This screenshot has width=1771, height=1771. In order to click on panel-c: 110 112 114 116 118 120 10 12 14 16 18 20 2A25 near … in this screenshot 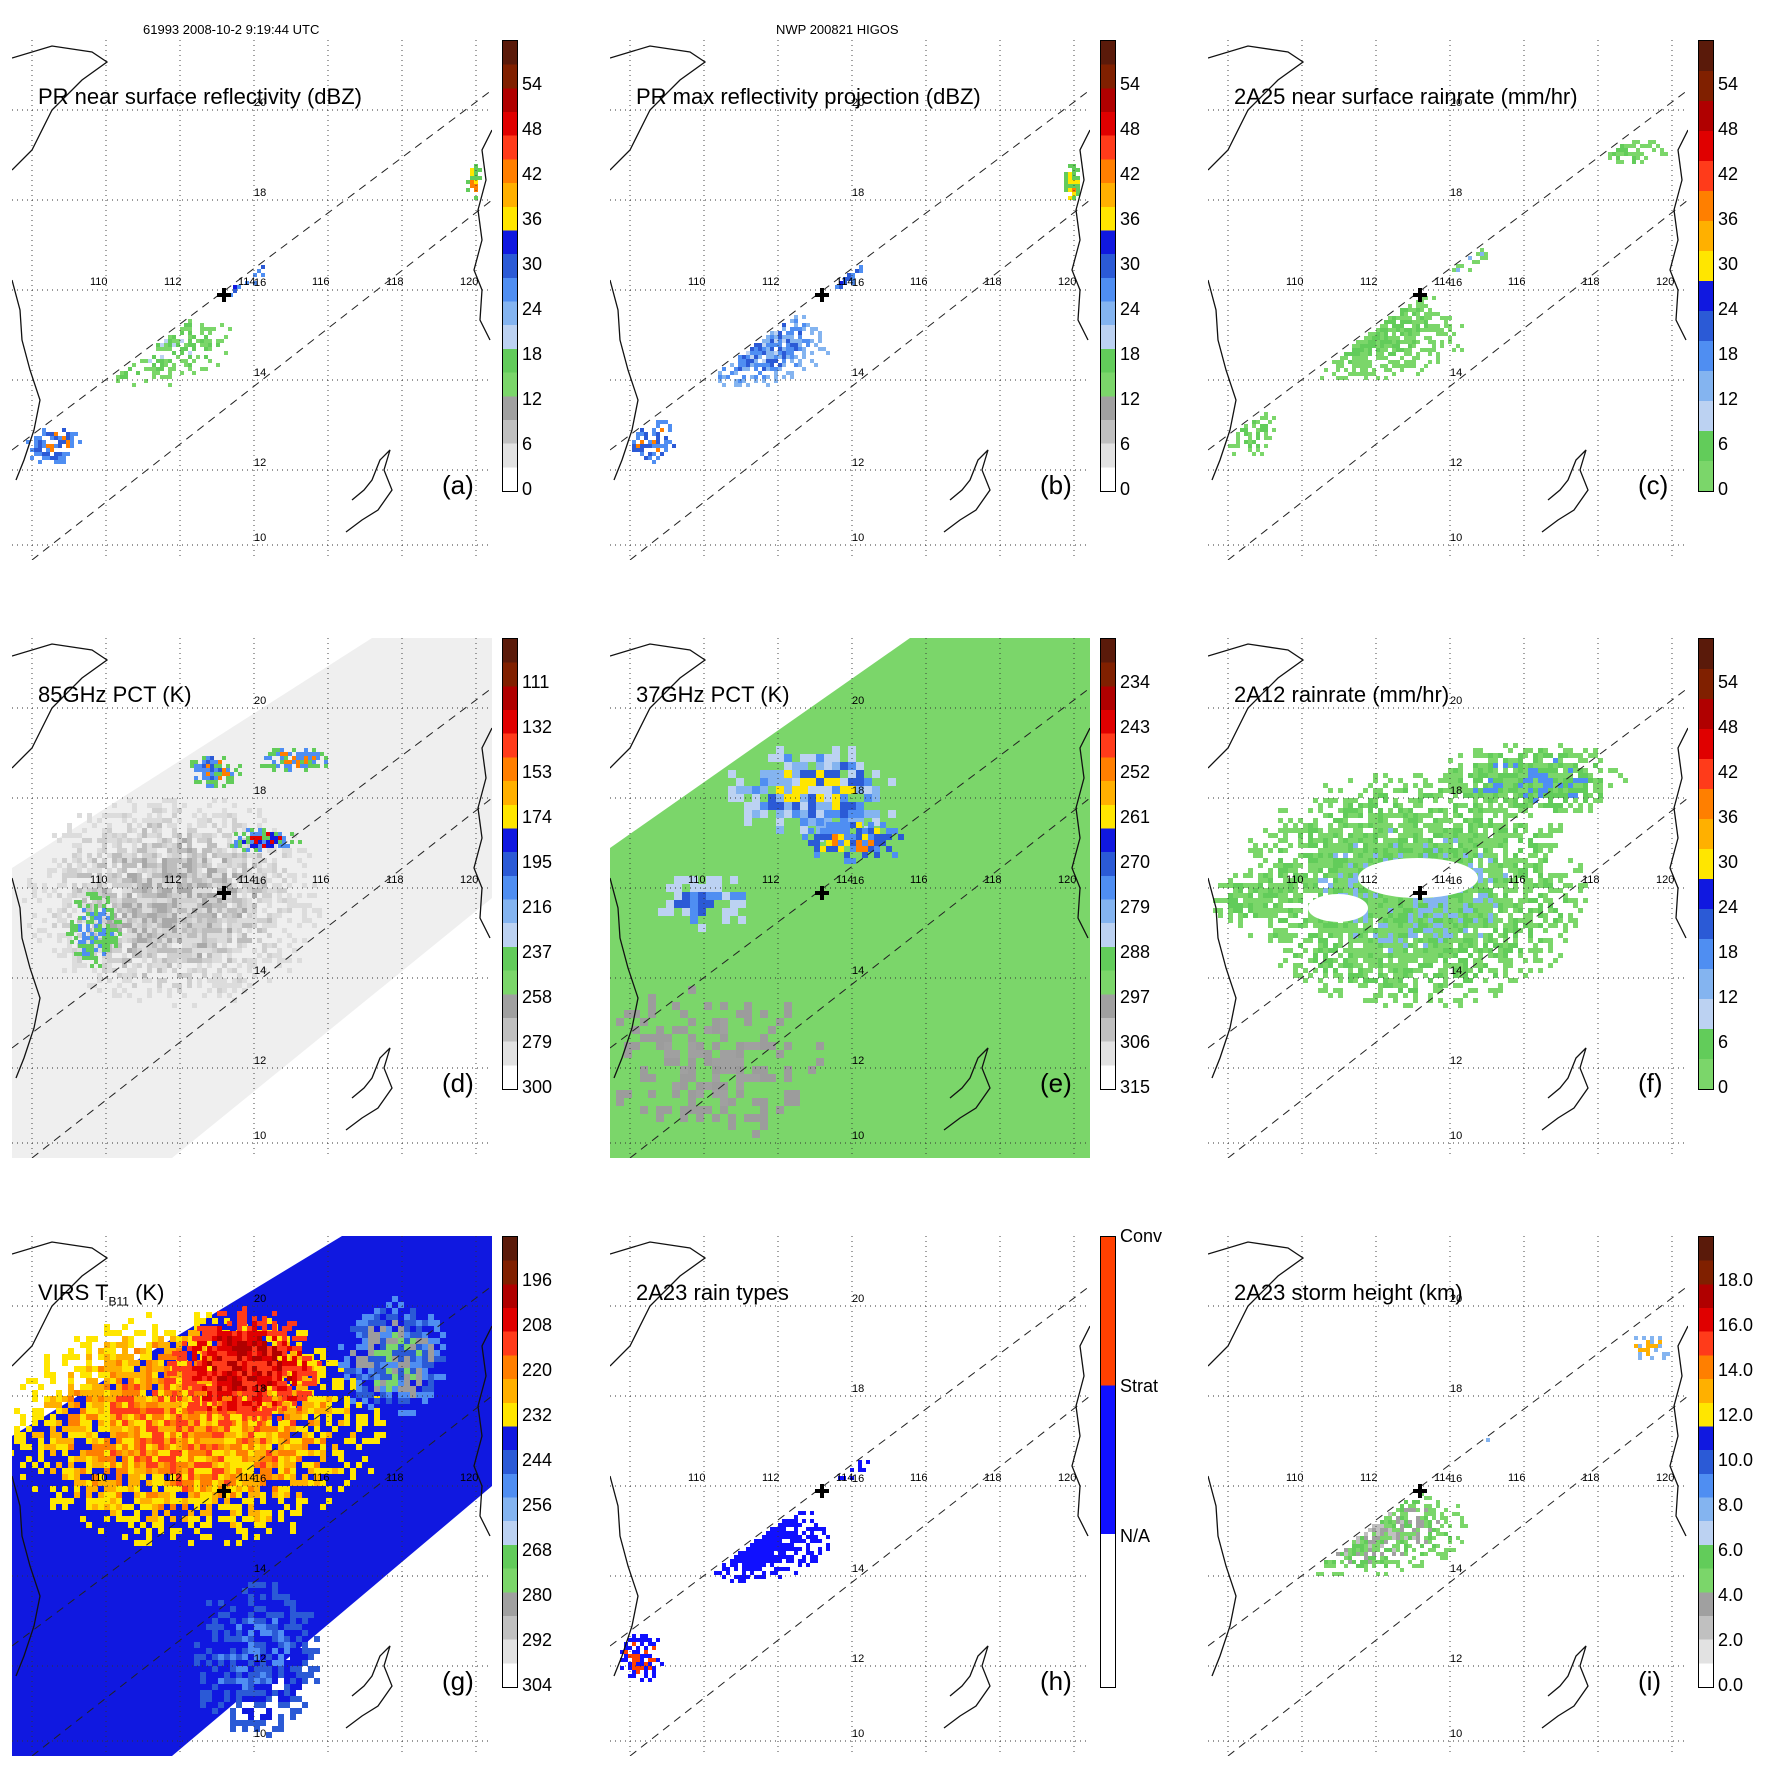, I will do `click(1473, 300)`.